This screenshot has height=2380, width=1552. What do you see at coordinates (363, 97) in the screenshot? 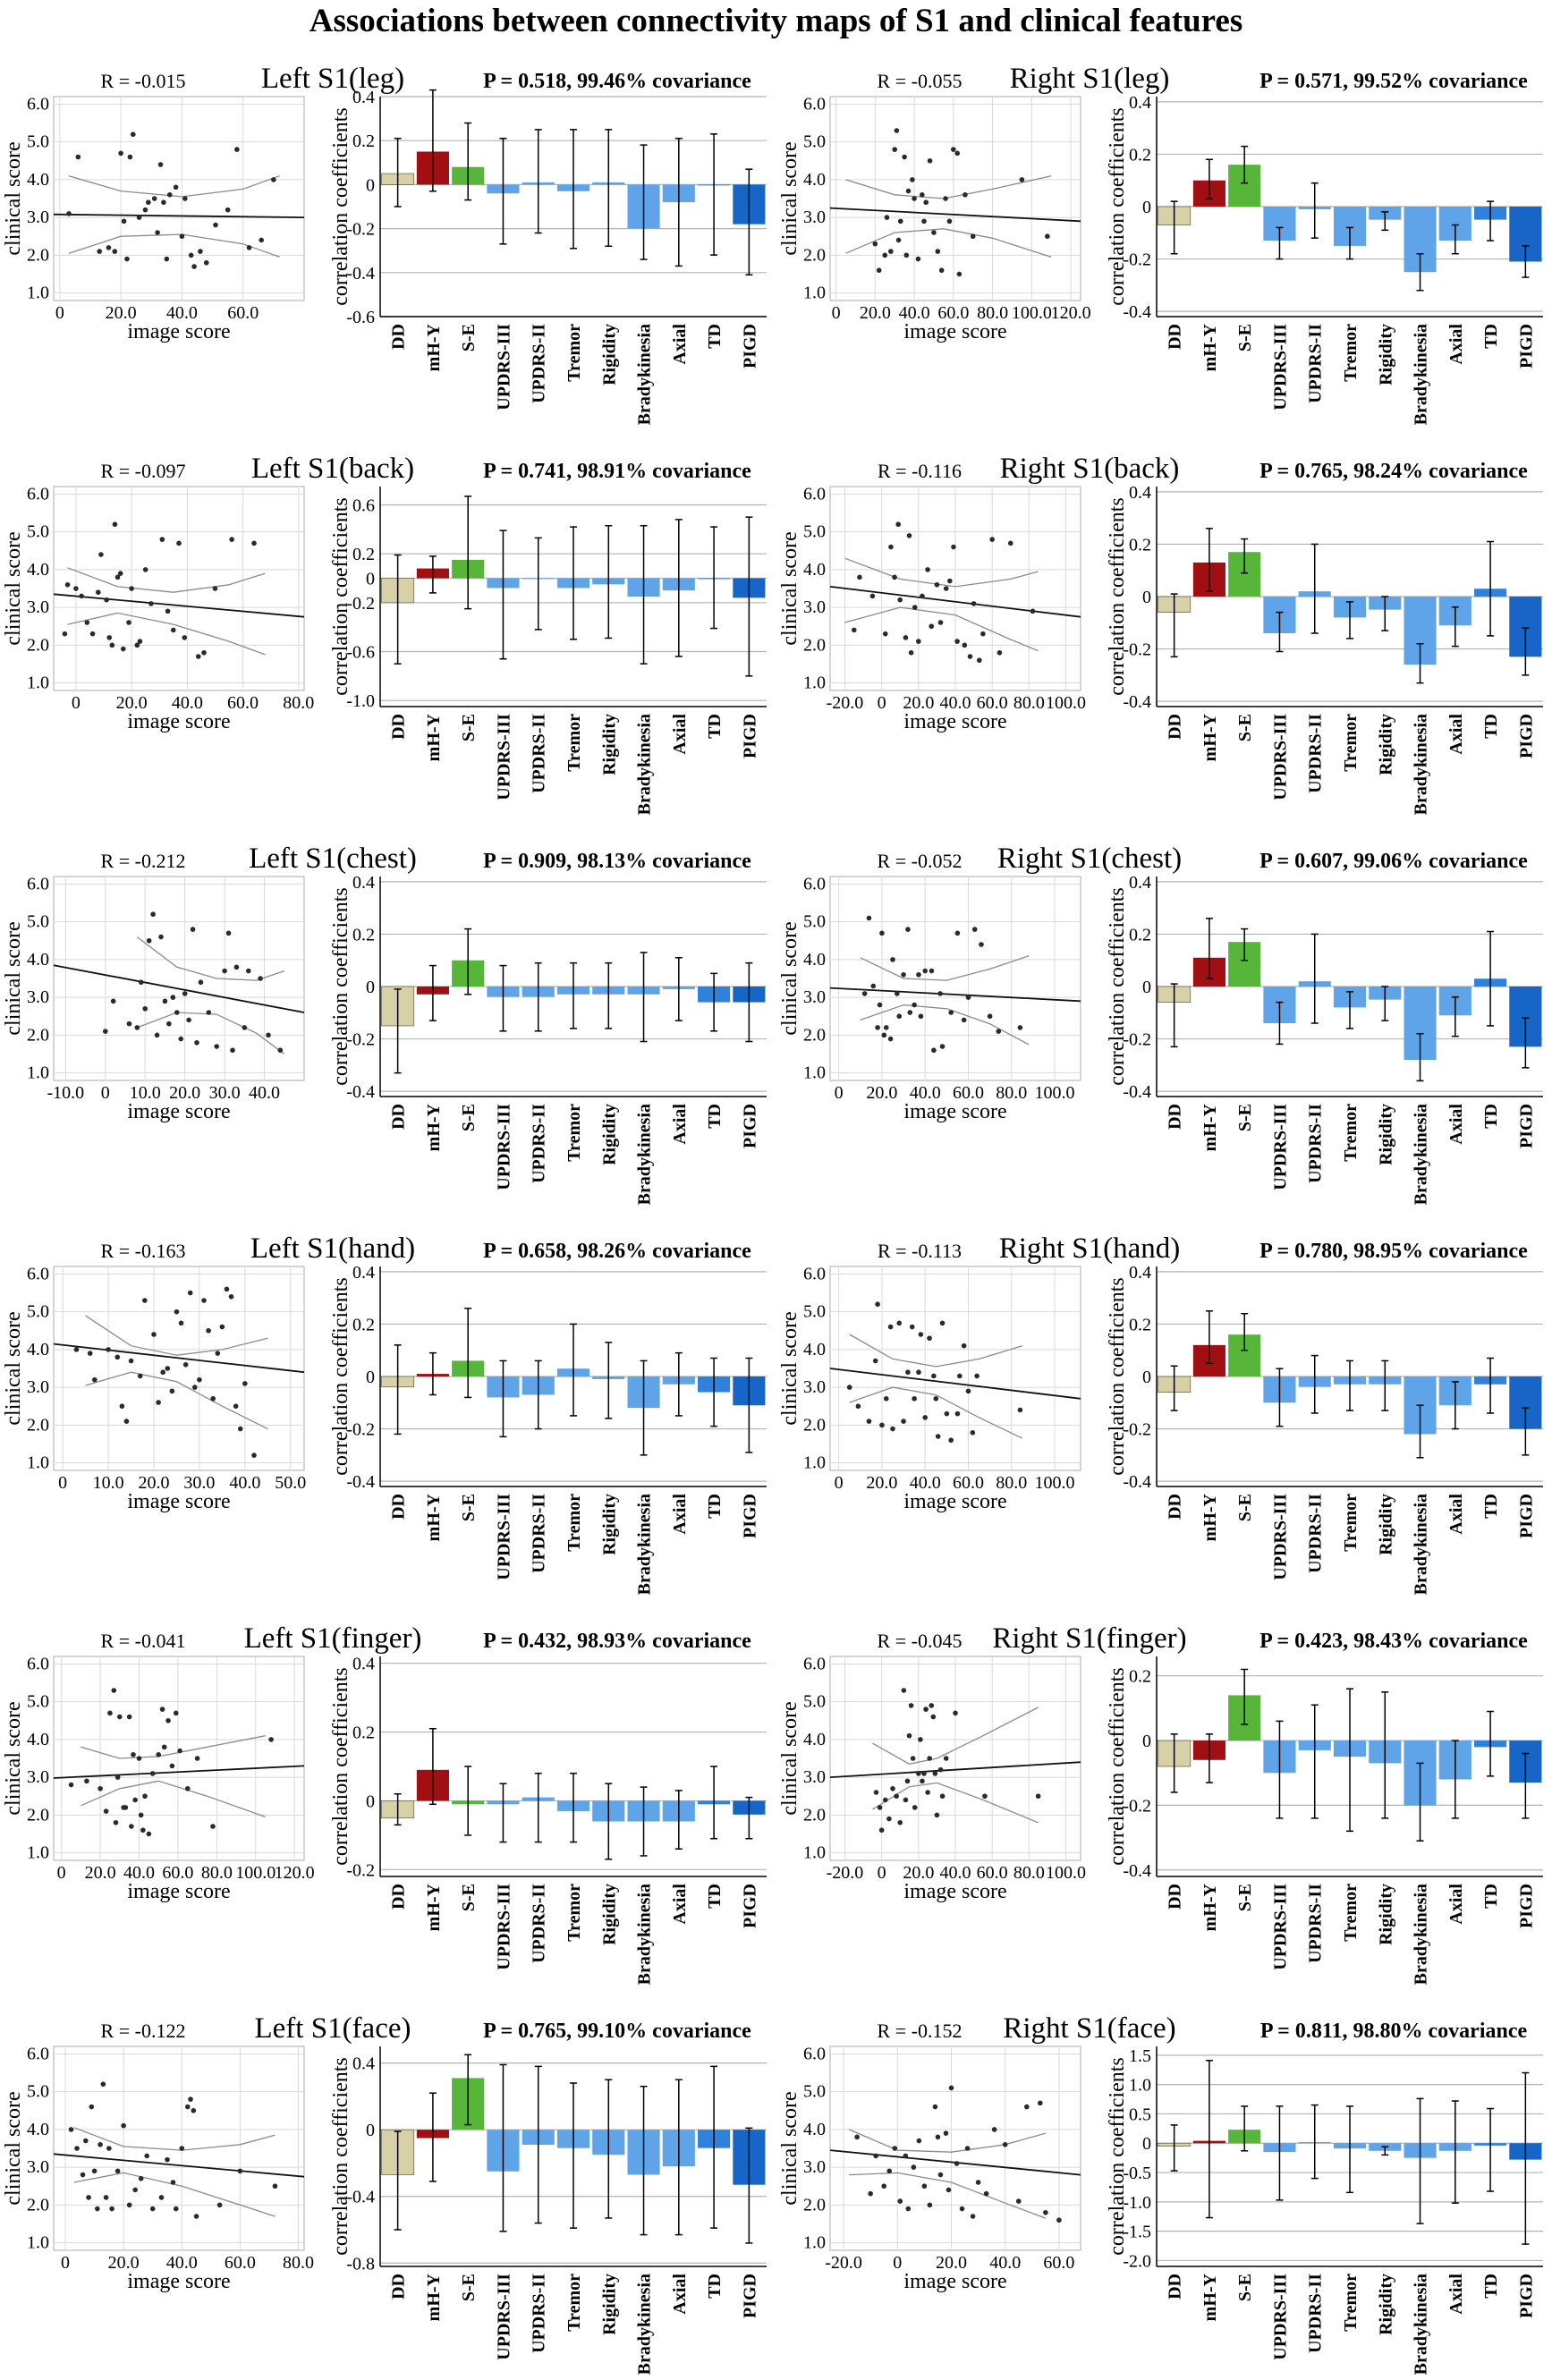
I see `bar-y-tick-label: 0.4` at bounding box center [363, 97].